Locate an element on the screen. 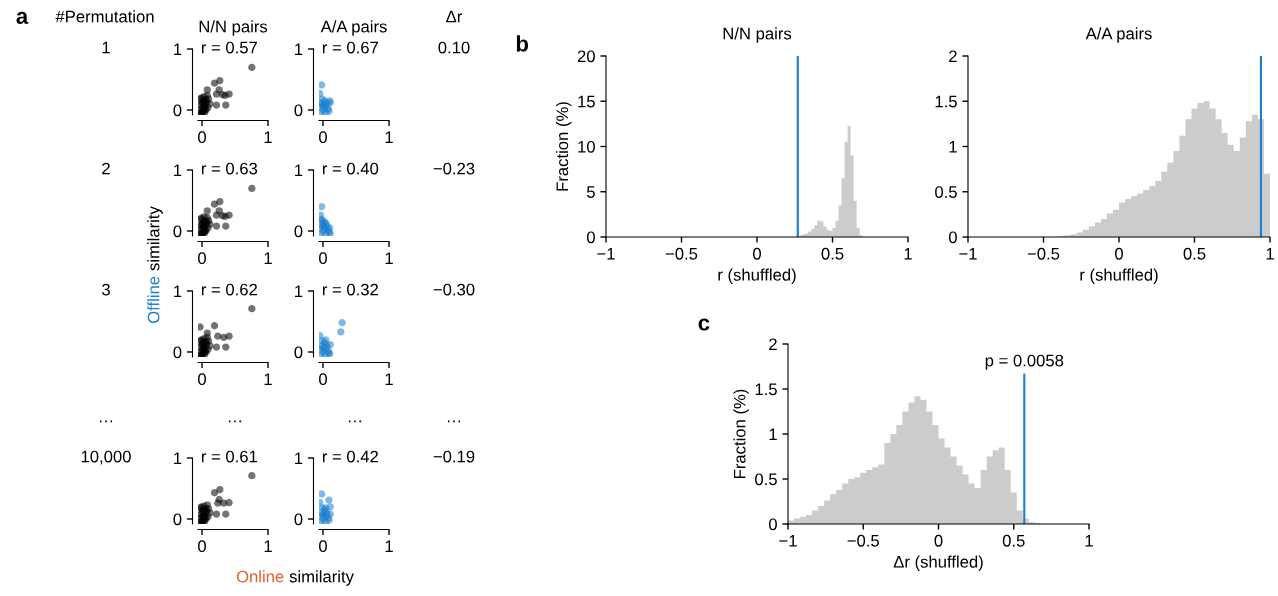  annotation: r = 0.32 is located at coordinates (350, 289).